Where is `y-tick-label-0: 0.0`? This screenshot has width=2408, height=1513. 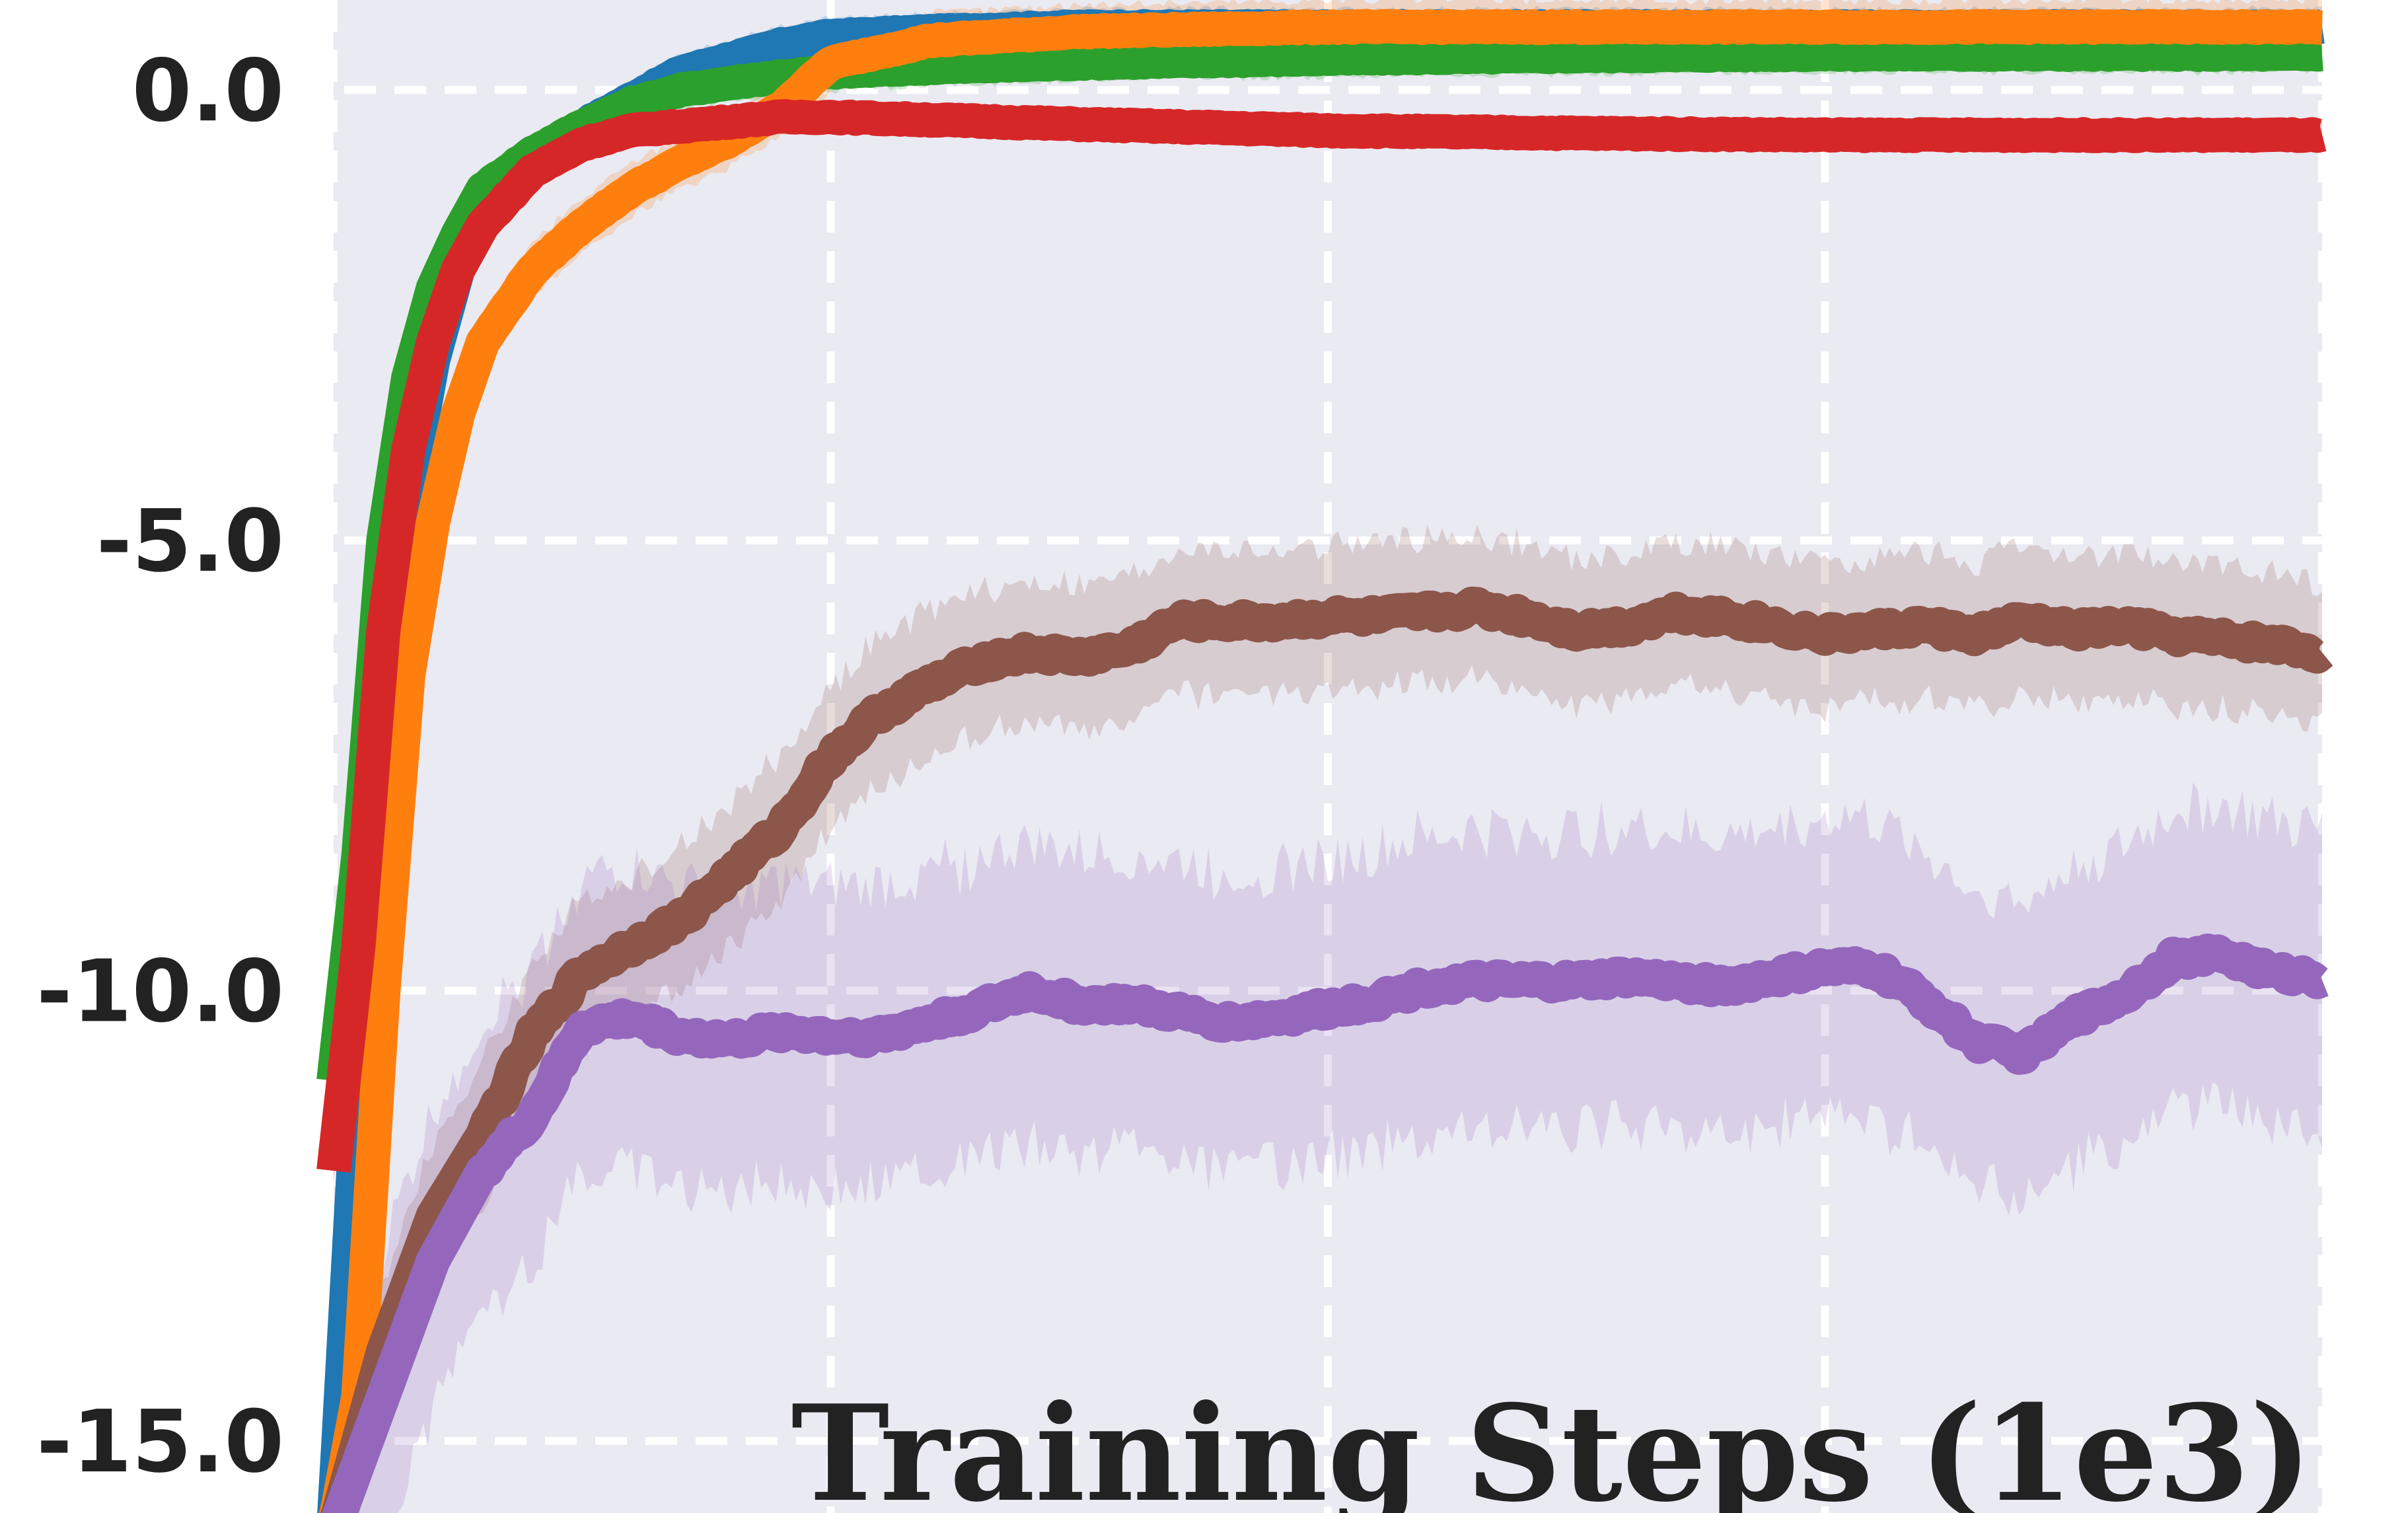 y-tick-label-0: 0.0 is located at coordinates (208, 90).